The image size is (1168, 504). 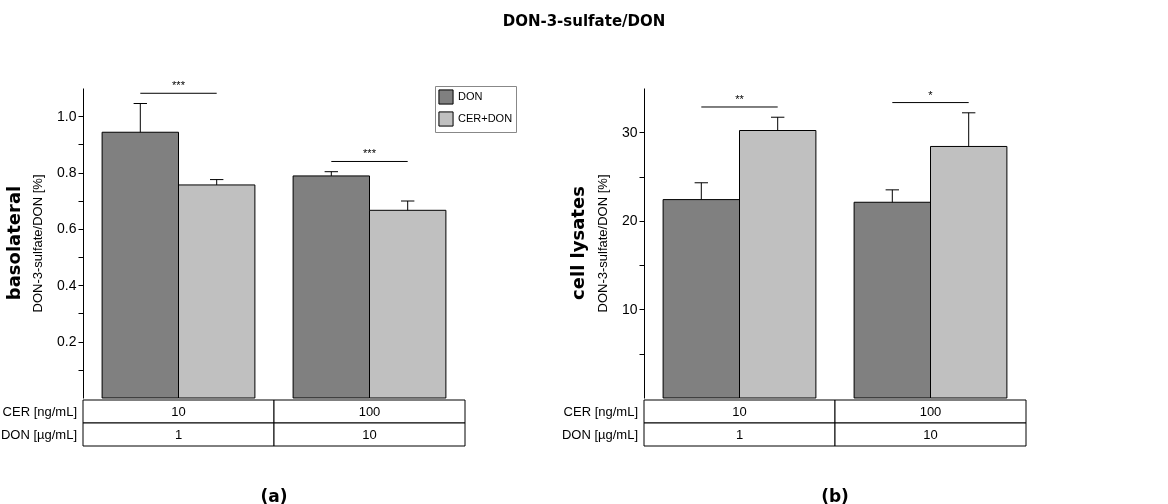 I want to click on legend-label: CER+DON, so click(x=485, y=118).